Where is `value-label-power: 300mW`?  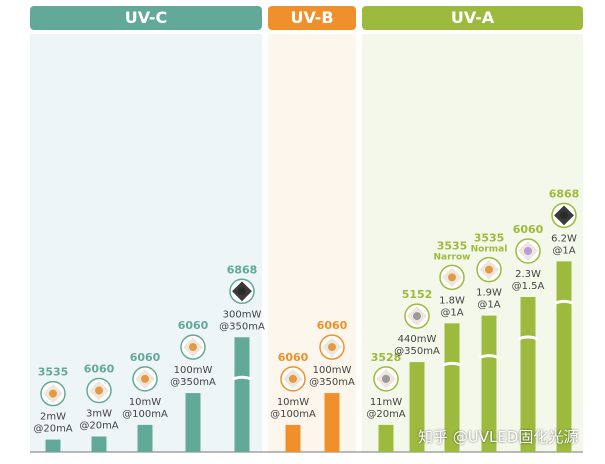 value-label-power: 300mW is located at coordinates (242, 314).